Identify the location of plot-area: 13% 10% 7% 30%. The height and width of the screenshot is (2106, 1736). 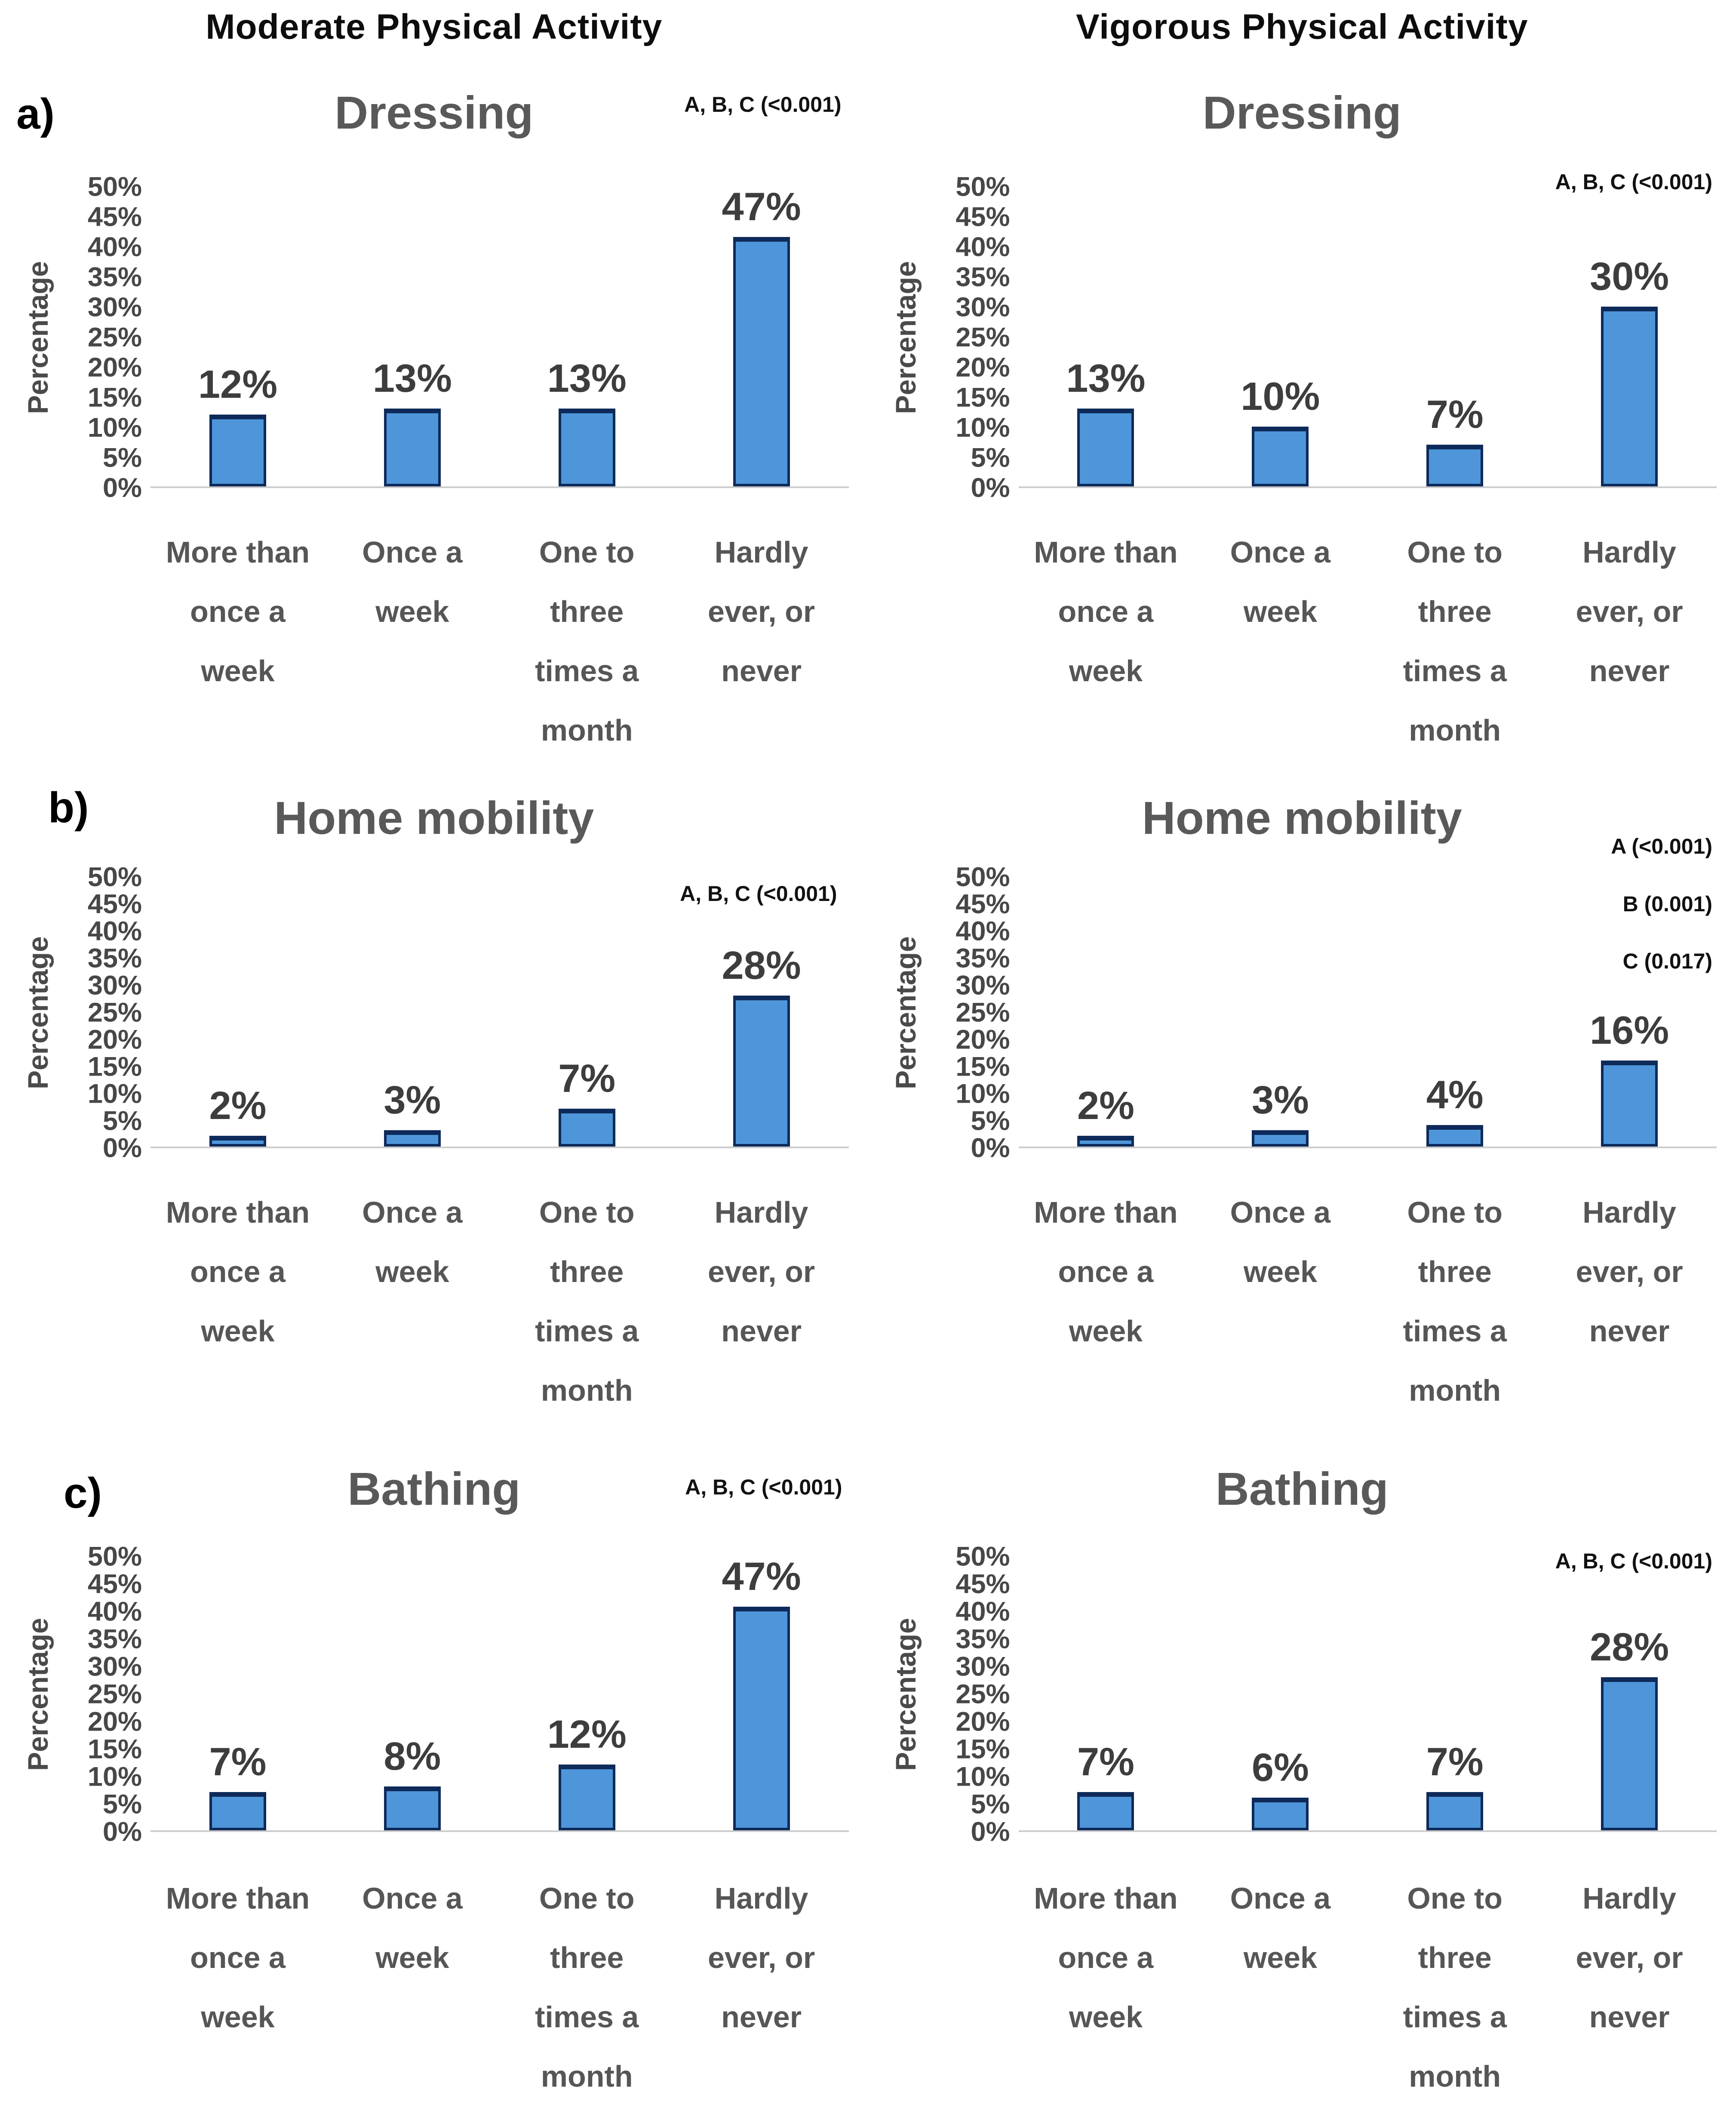
(1368, 337).